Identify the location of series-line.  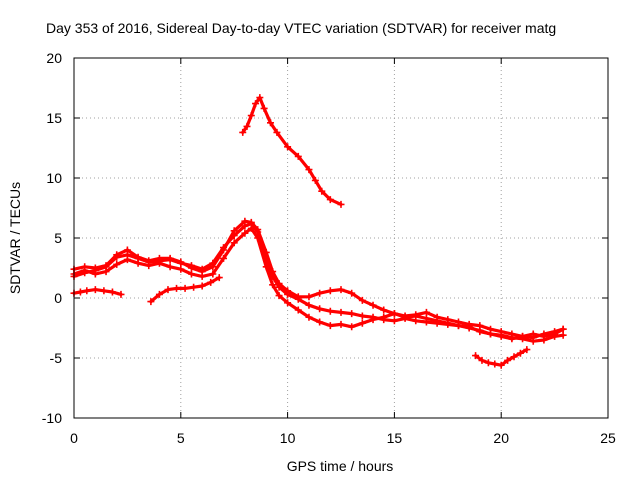
(292, 150).